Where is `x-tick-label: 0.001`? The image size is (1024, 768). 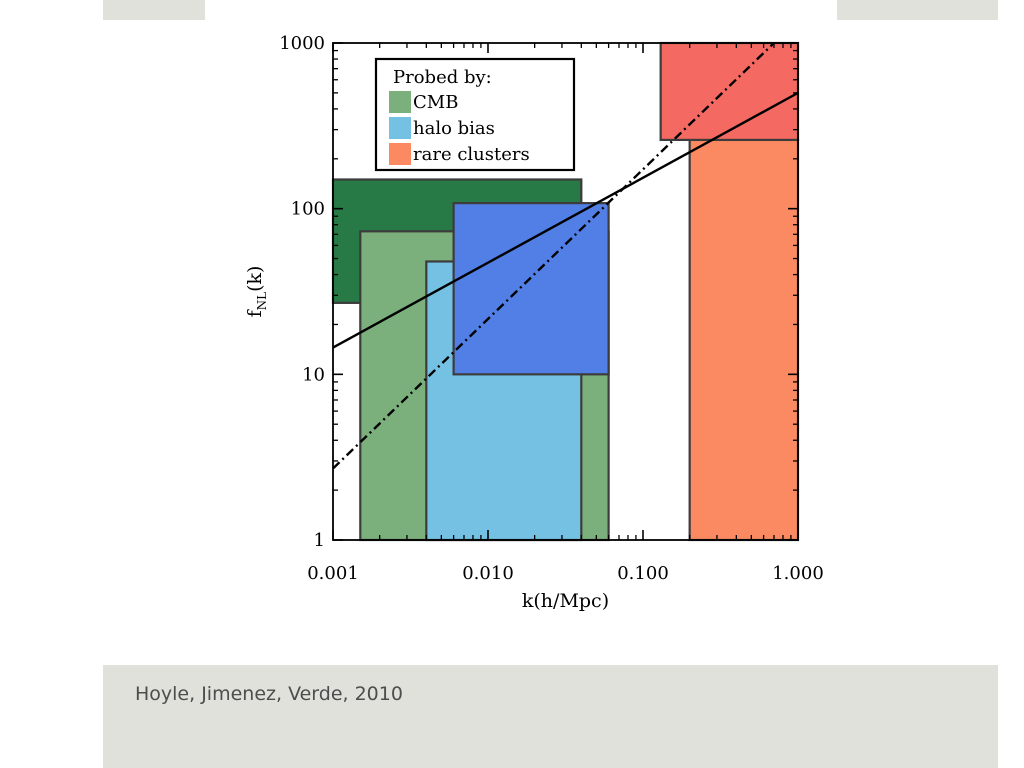 x-tick-label: 0.001 is located at coordinates (333, 573).